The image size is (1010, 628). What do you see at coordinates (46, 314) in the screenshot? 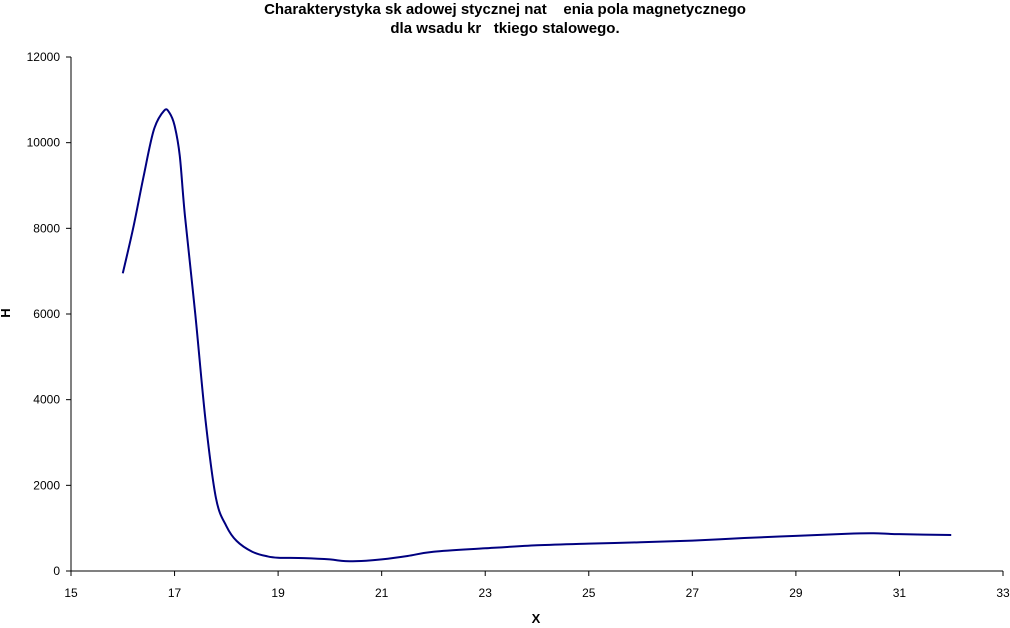
I see `y-tick-label: 6000` at bounding box center [46, 314].